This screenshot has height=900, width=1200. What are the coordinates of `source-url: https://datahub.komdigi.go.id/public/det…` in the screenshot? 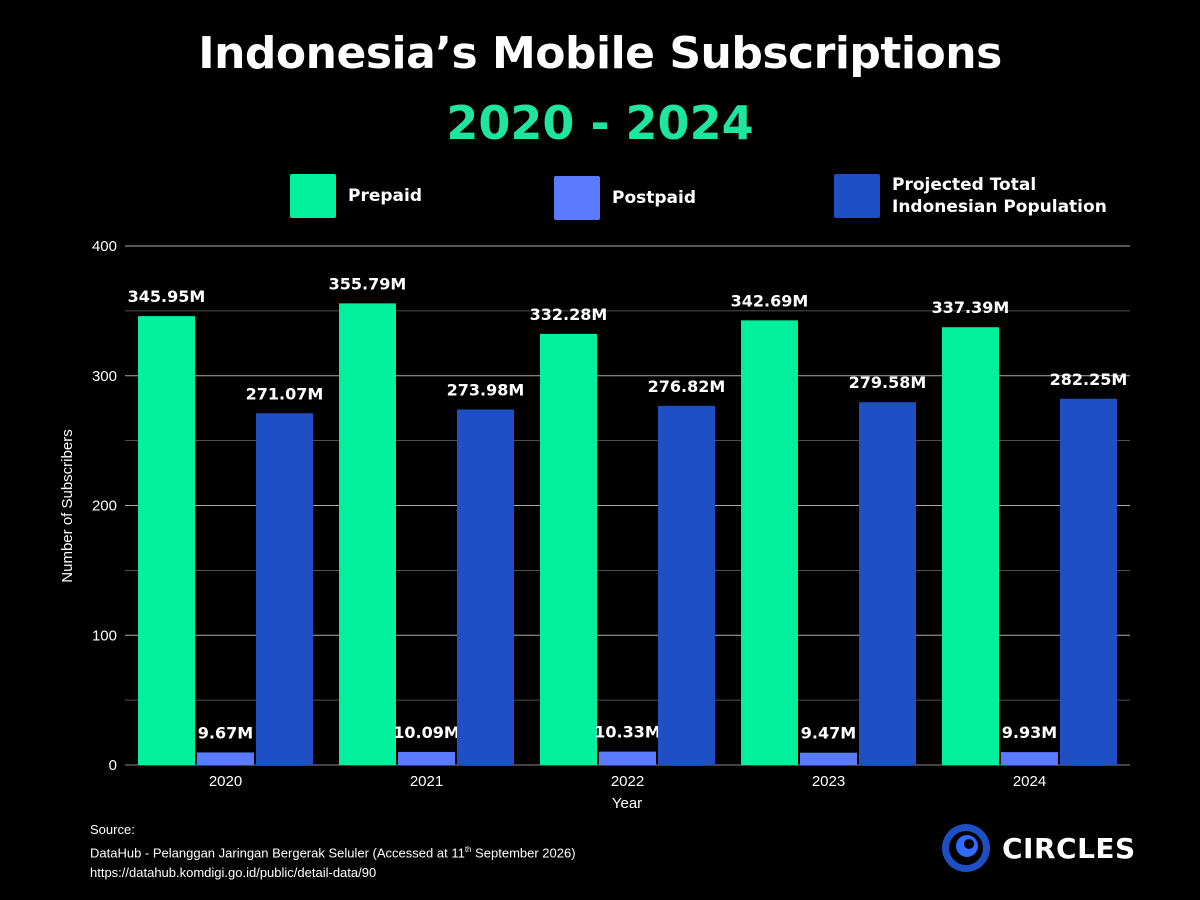 It's located at (233, 873).